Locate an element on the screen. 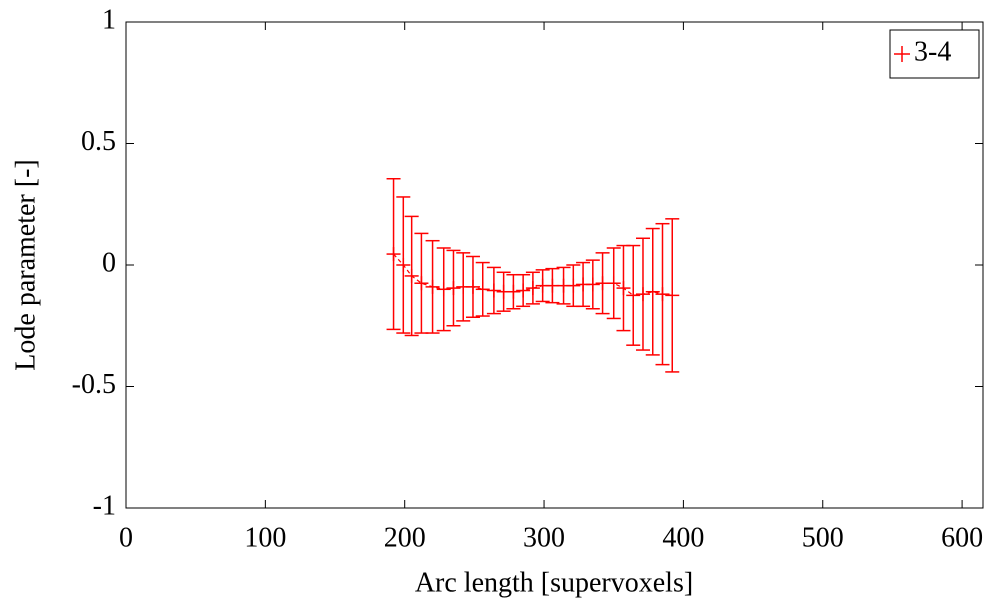 The width and height of the screenshot is (985, 606). x-tick-label: 0 is located at coordinates (126, 537).